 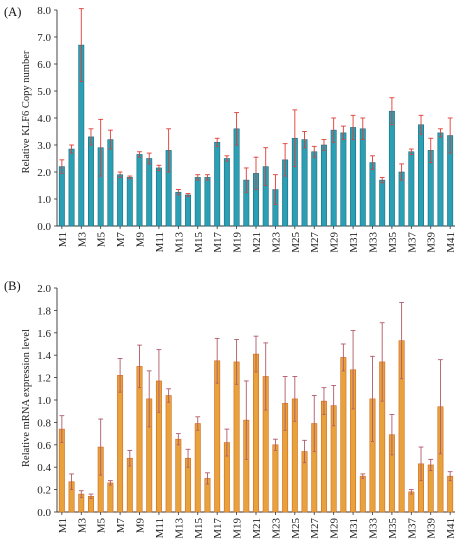 I want to click on panel-a-y-axis-title: Relative KLF6 Copy number, so click(x=26, y=111).